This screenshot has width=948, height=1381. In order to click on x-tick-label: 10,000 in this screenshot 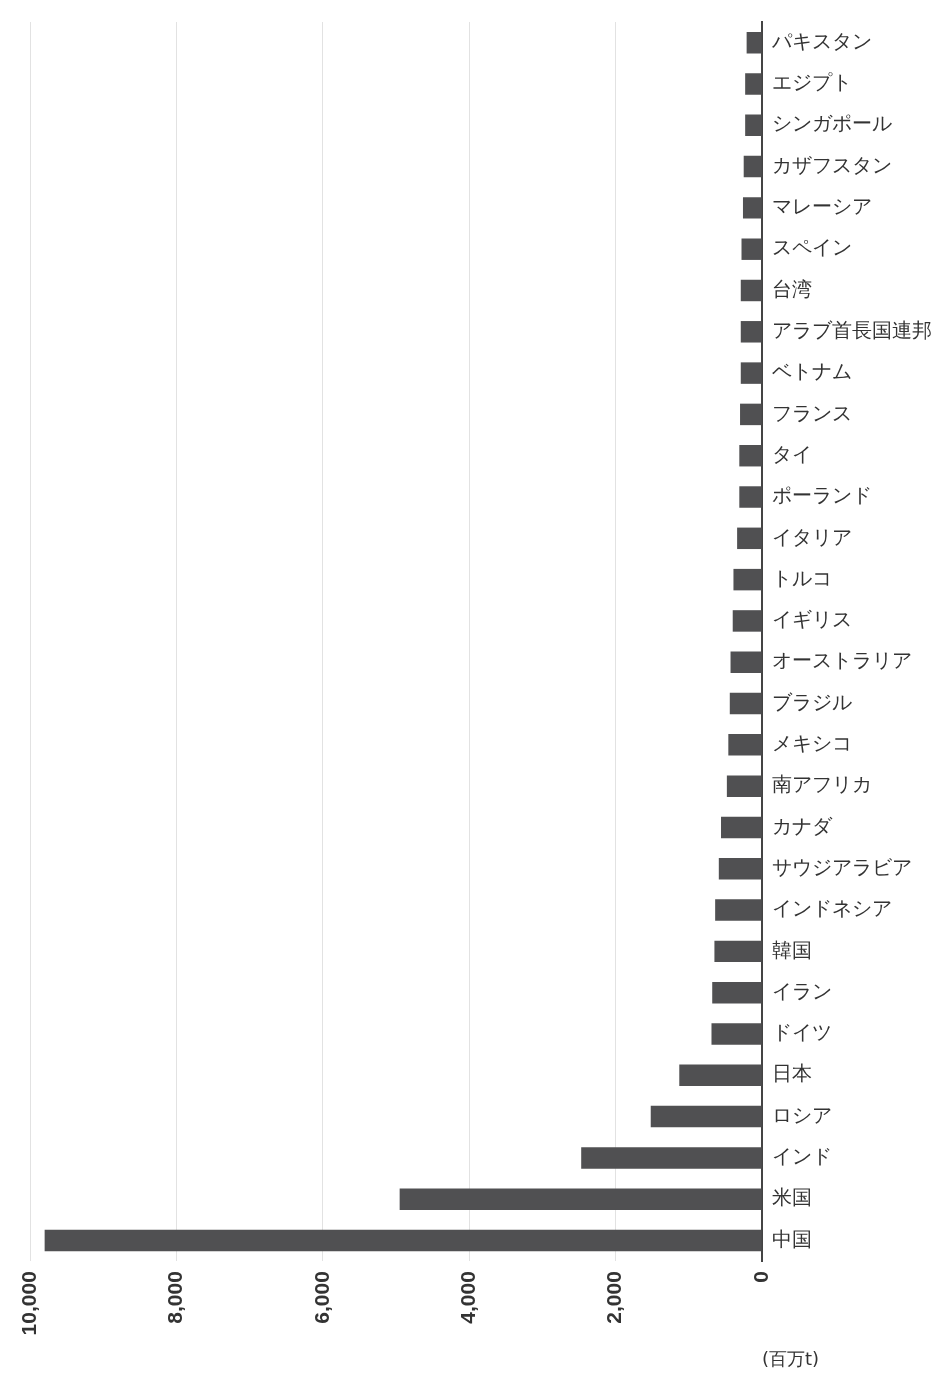, I will do `click(28, 1303)`.